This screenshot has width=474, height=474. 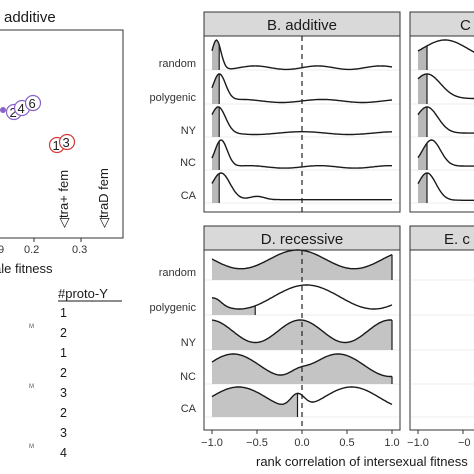 I want to click on panel-b-title: B. additive, so click(x=302, y=25).